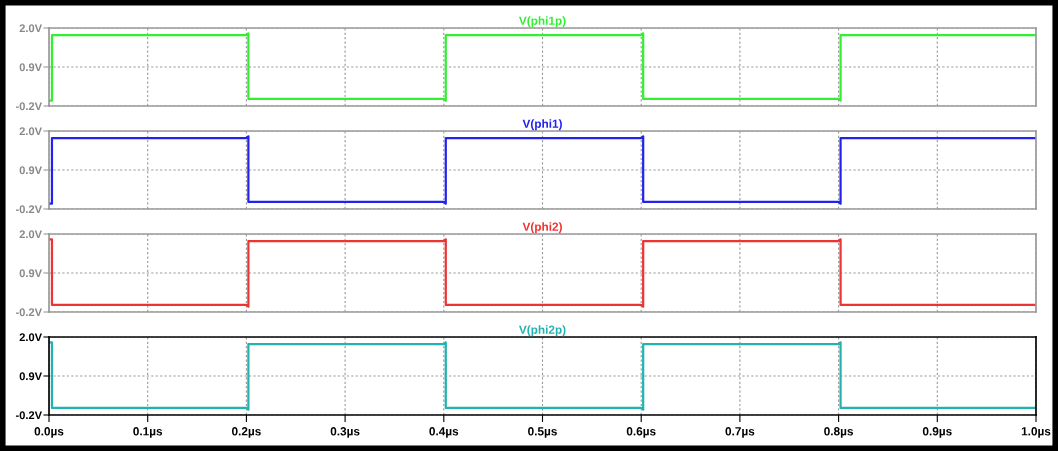 This screenshot has height=451, width=1058. I want to click on x-tick-label: 0.7µs, so click(740, 432).